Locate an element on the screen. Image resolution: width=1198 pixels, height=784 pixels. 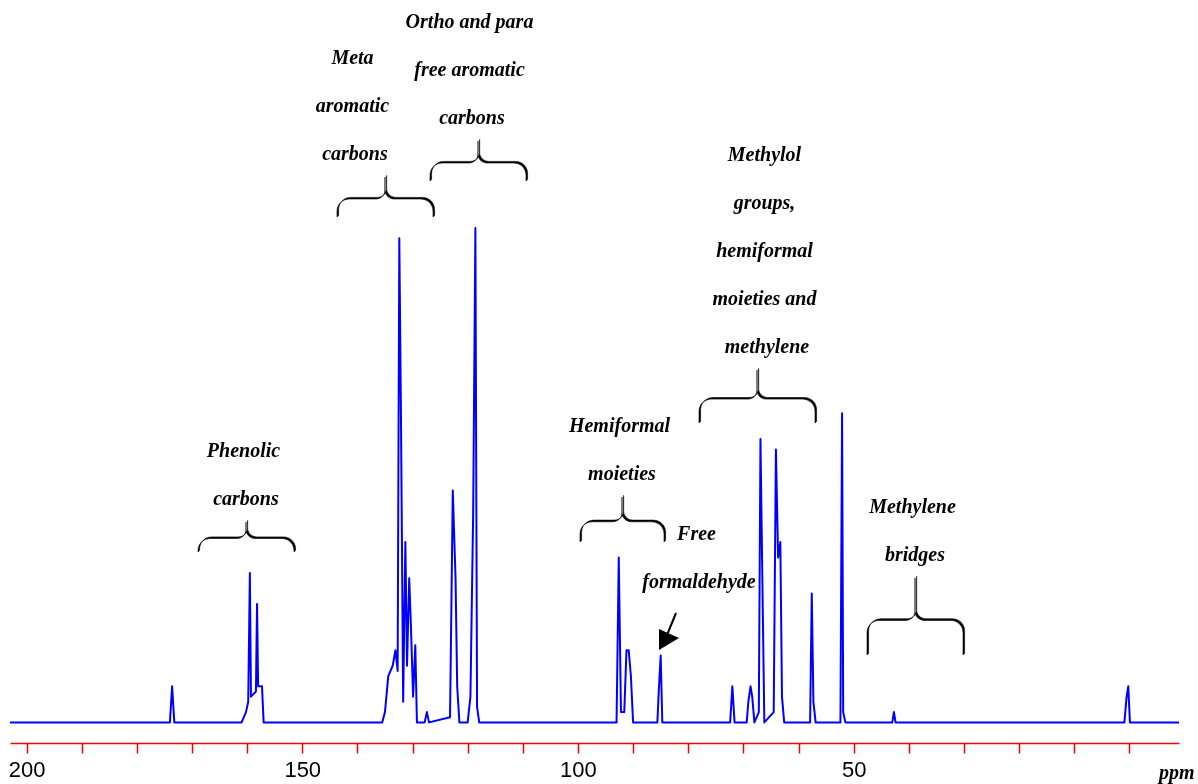
x-axis-title: ppm is located at coordinates (1175, 772).